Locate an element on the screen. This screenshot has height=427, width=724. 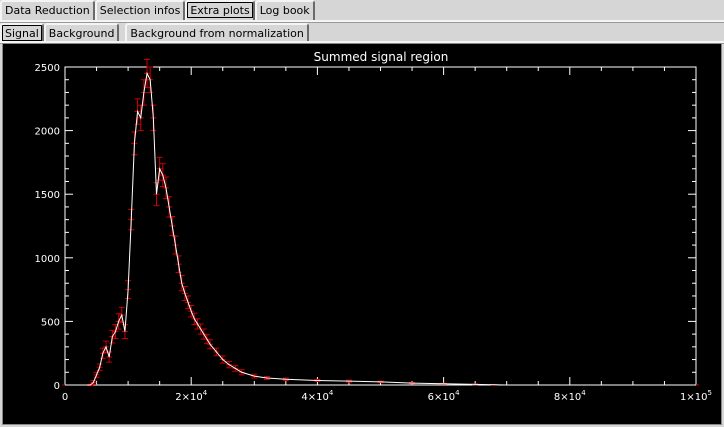
x-tick-label: 8×10⁴ is located at coordinates (570, 396).